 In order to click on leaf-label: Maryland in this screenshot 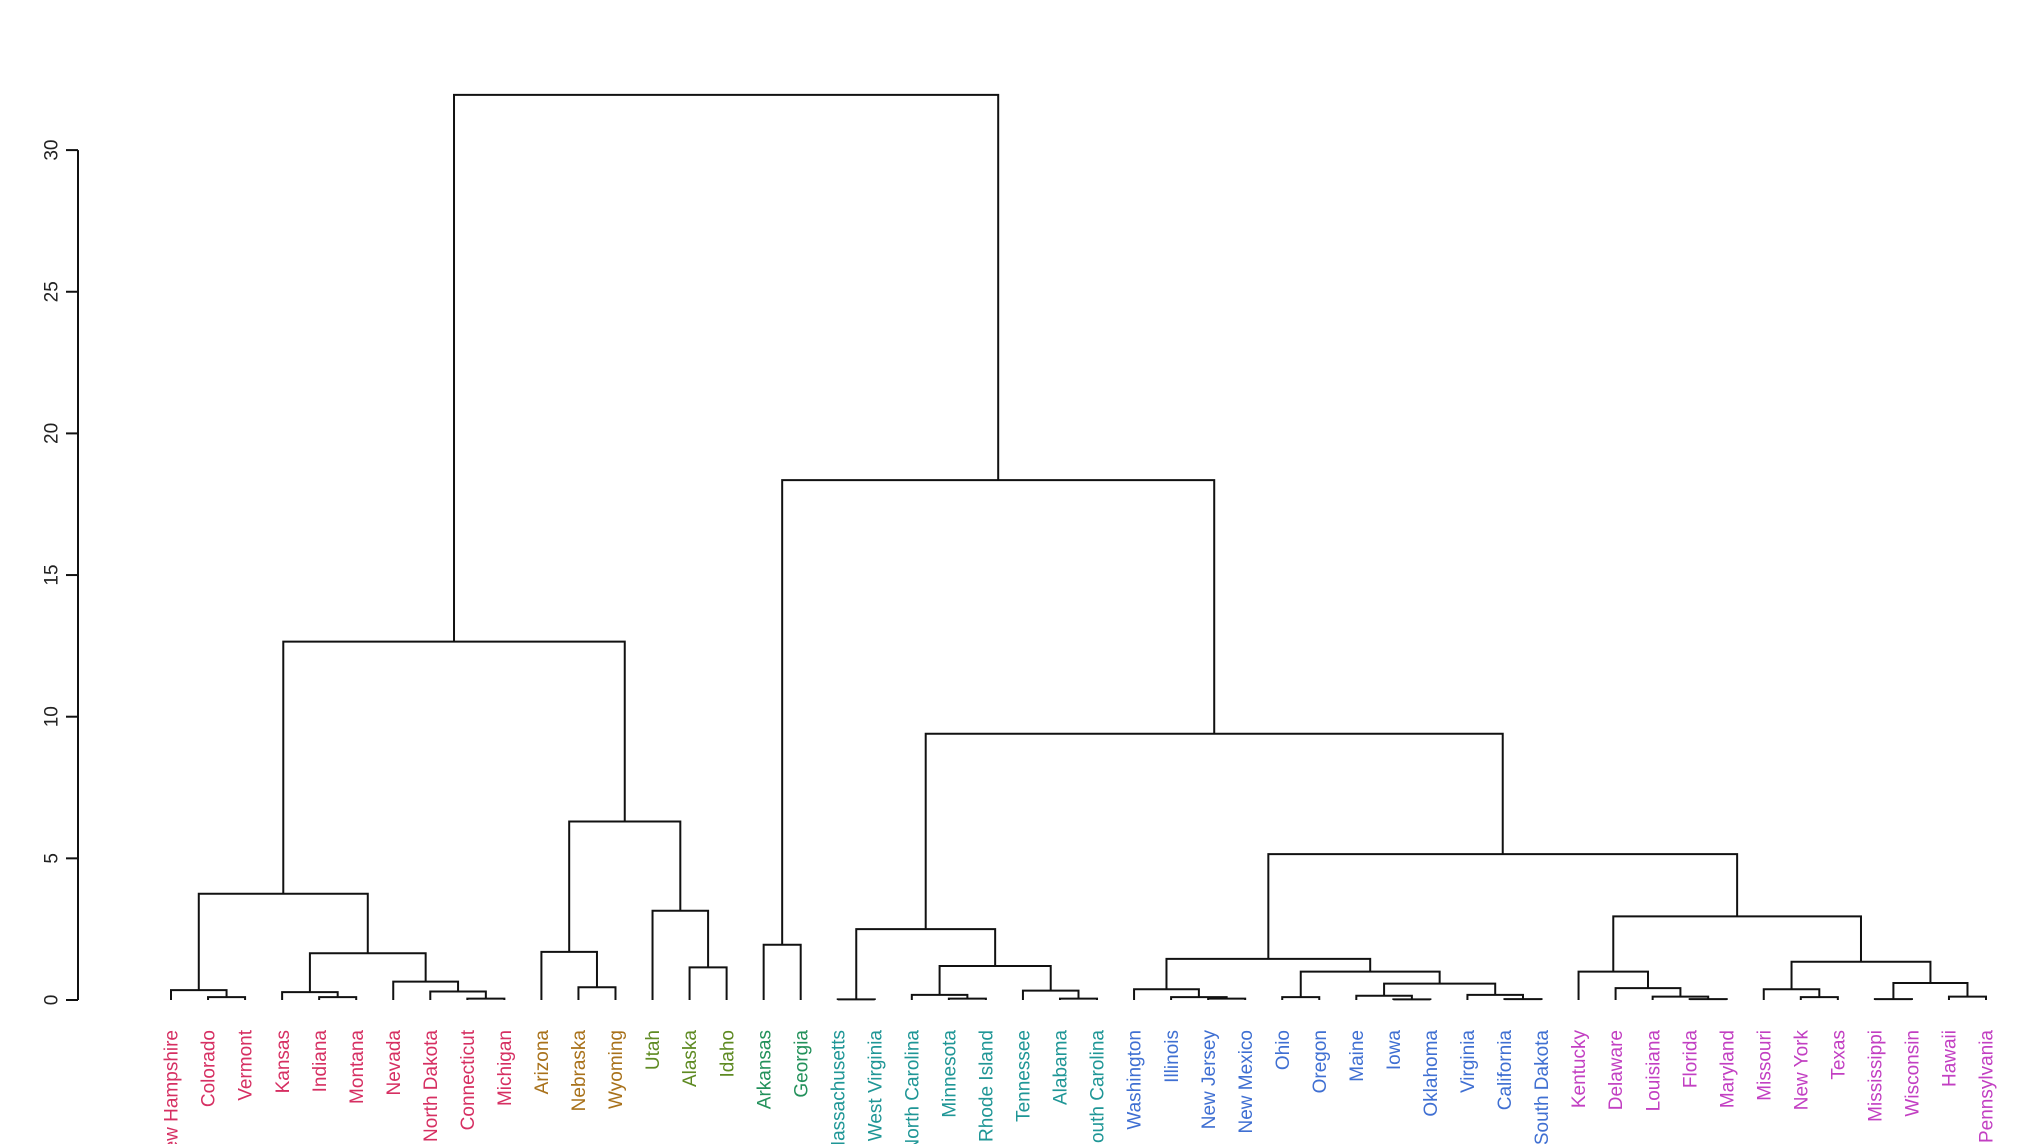, I will do `click(1727, 1069)`.